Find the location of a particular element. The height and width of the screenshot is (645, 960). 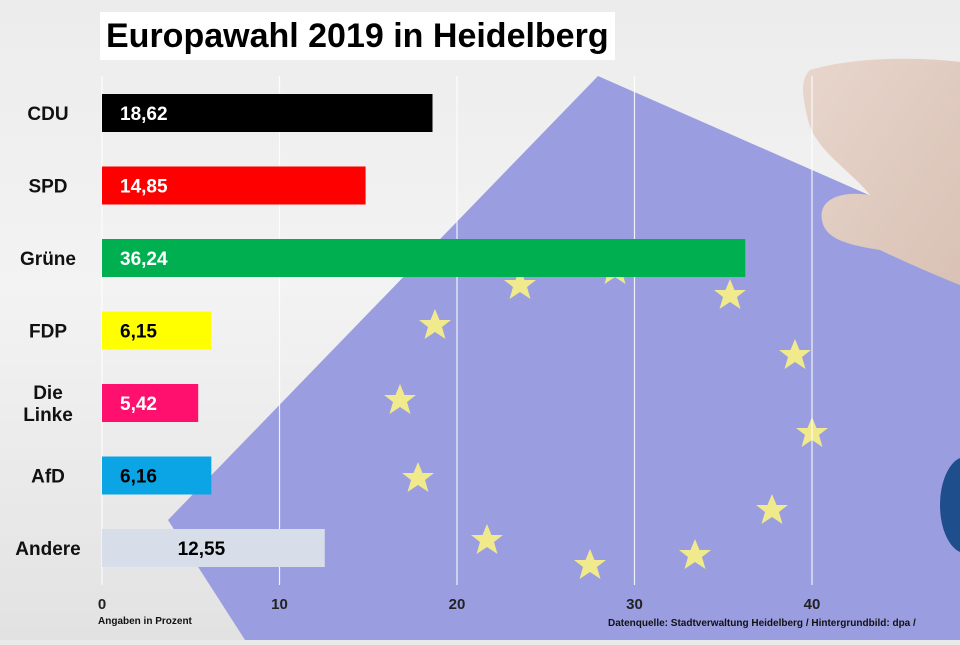

category-label-5: AfD is located at coordinates (48, 477).